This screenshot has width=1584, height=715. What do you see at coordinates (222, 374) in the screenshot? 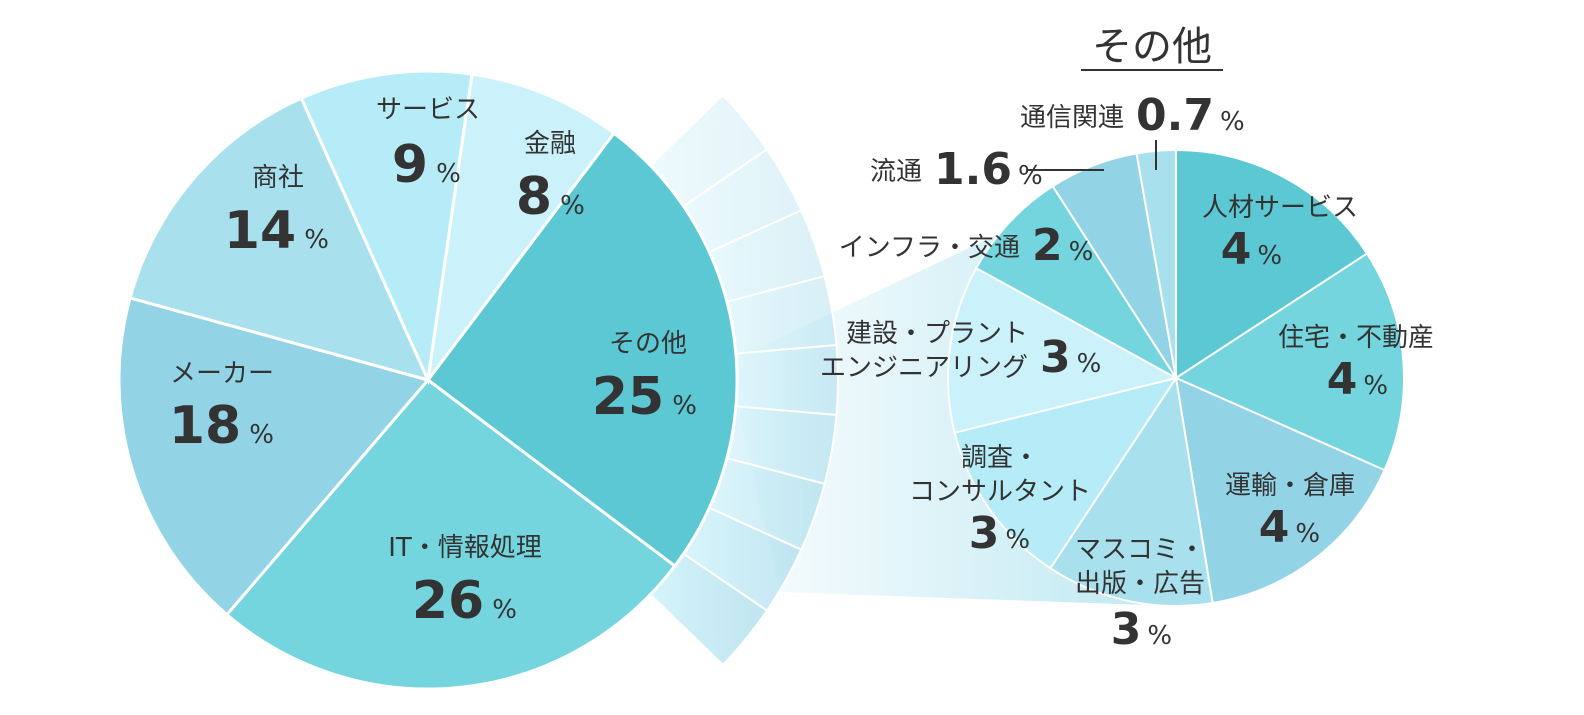
I see `main-slice-label: メーカー` at bounding box center [222, 374].